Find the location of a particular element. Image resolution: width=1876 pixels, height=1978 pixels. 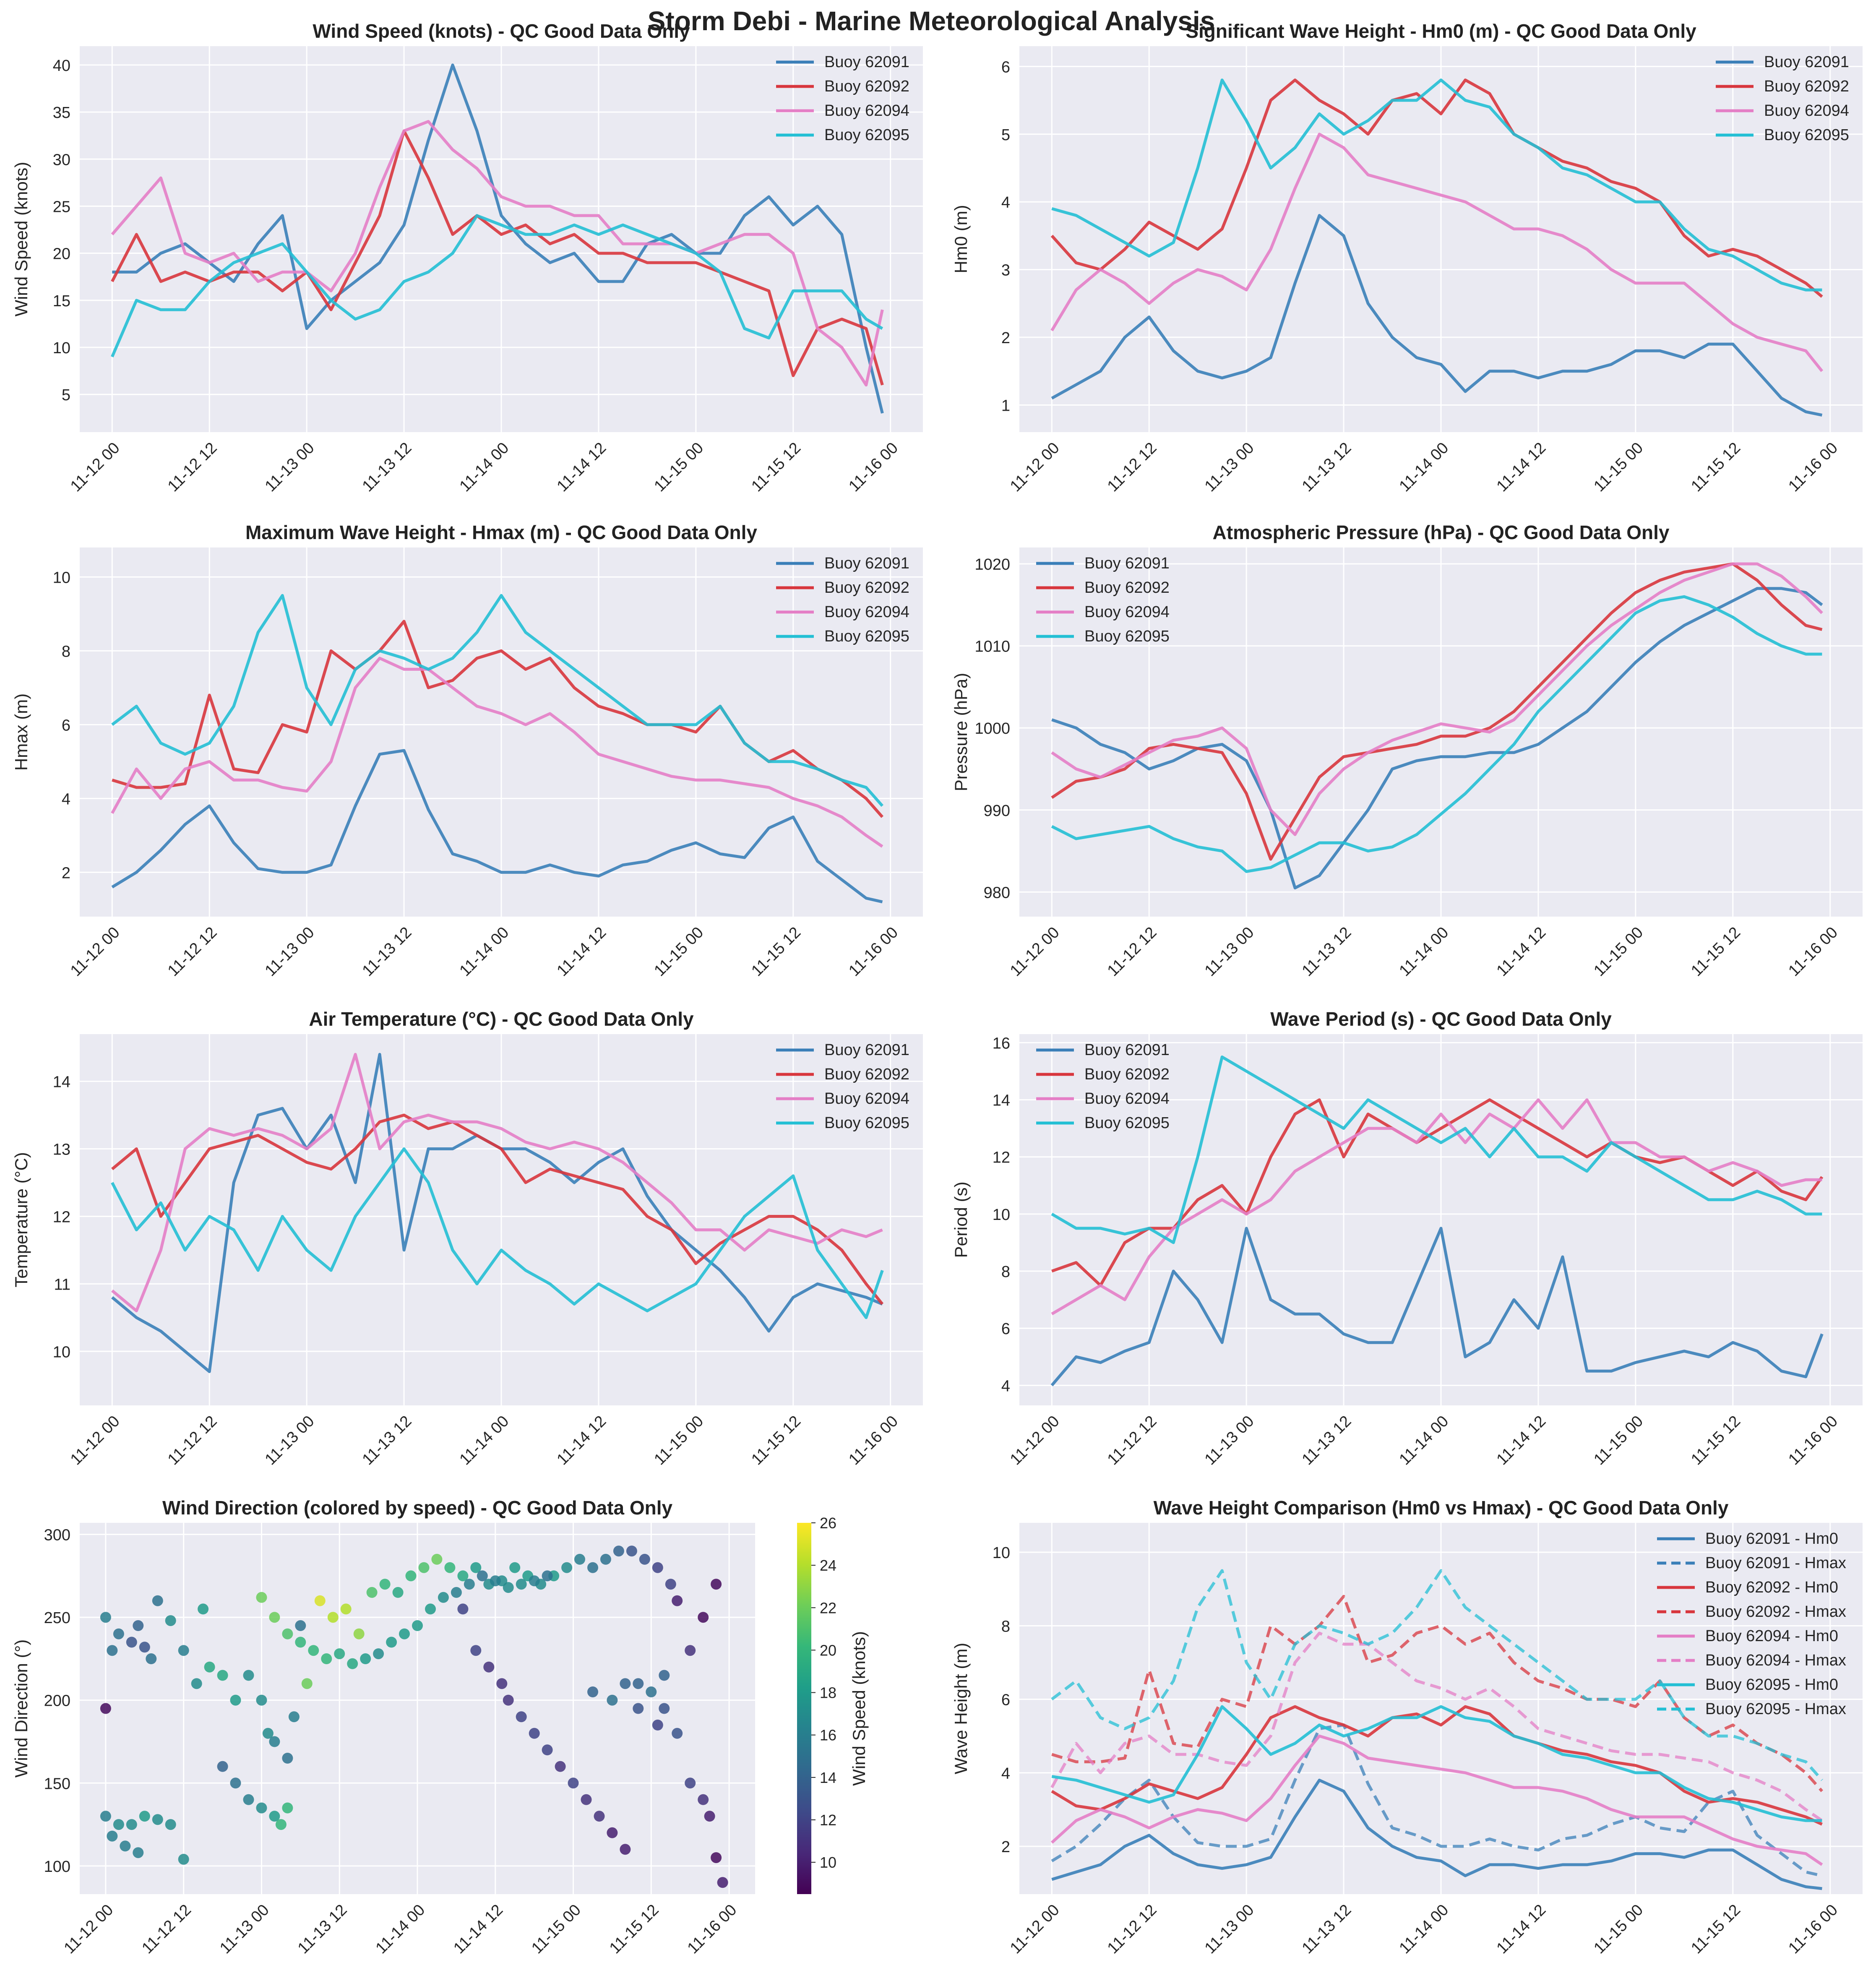

y-tick-label: 8 is located at coordinates (1005, 1272).